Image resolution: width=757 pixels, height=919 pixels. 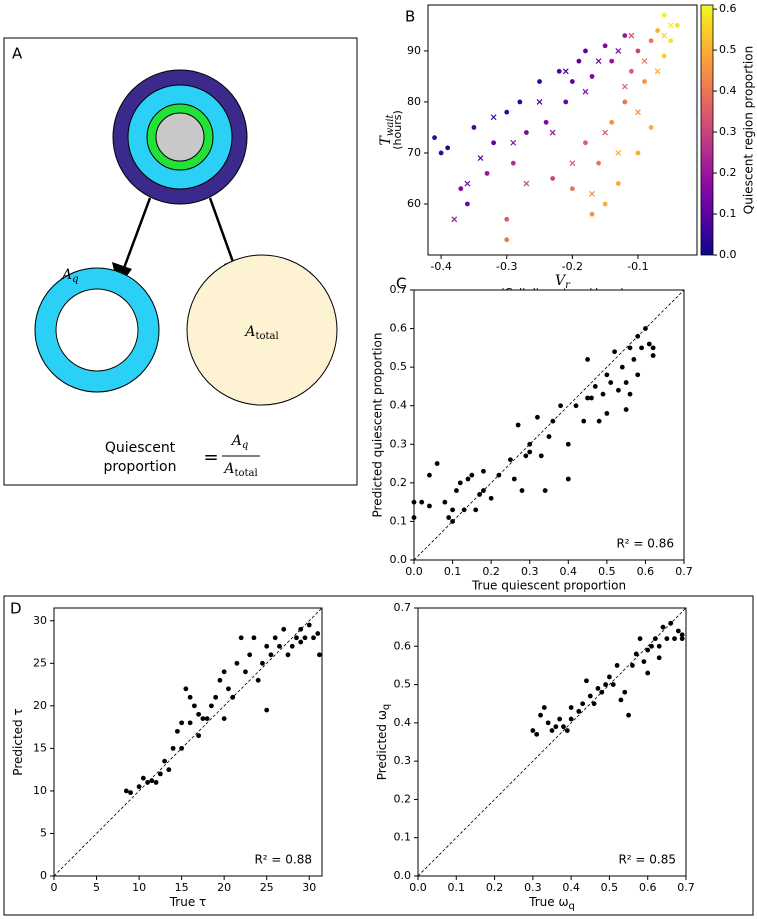 I want to click on panel-label: A, so click(x=17, y=54).